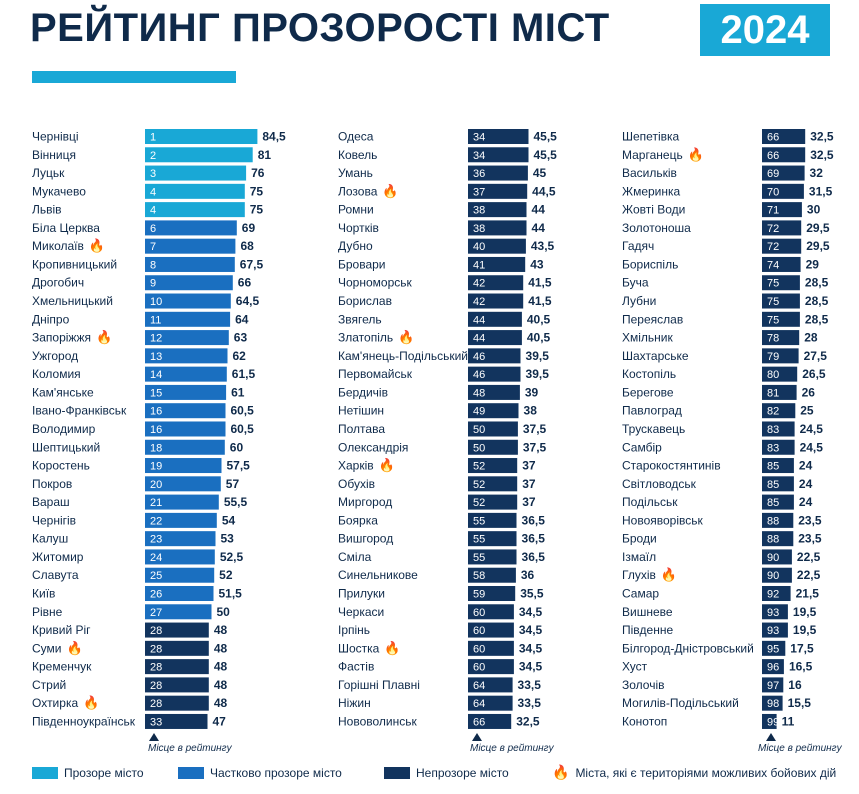  I want to click on score-label: 64, so click(242, 319).